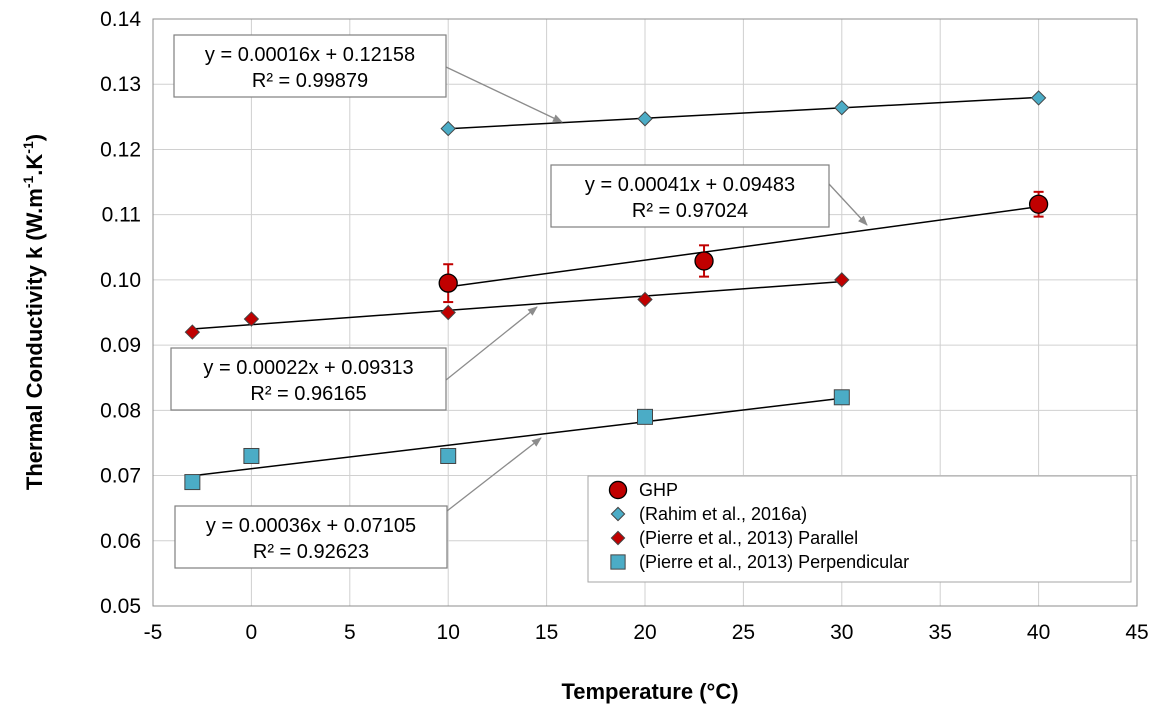 The height and width of the screenshot is (709, 1167). Describe the element at coordinates (1136, 632) in the screenshot. I see `x-tick-label: 45` at that location.